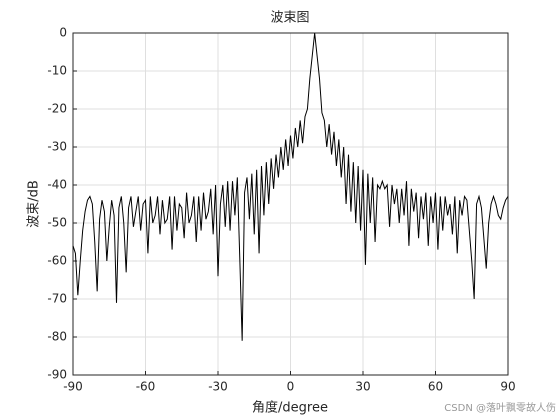 This screenshot has height=420, width=560. I want to click on x-tick-label: -30, so click(218, 387).